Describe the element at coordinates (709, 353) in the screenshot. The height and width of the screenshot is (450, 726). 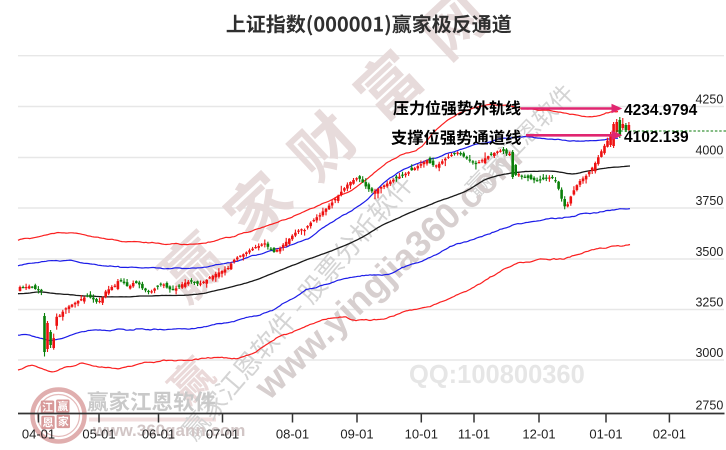
I see `svg-text: 3000` at that location.